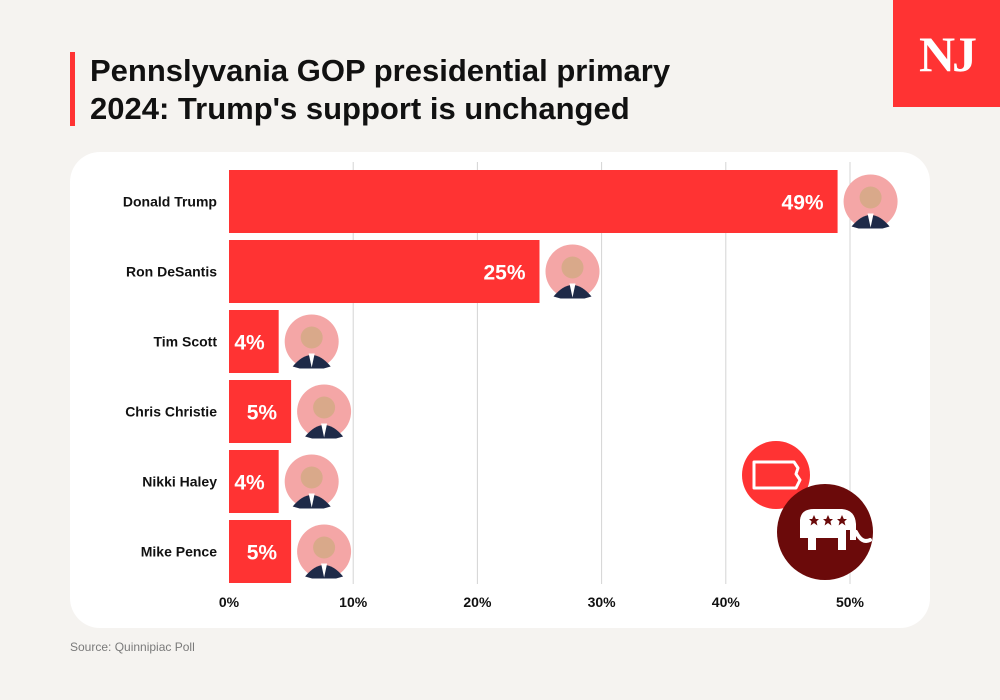  What do you see at coordinates (726, 602) in the screenshot?
I see `x-tick-label: 40%` at bounding box center [726, 602].